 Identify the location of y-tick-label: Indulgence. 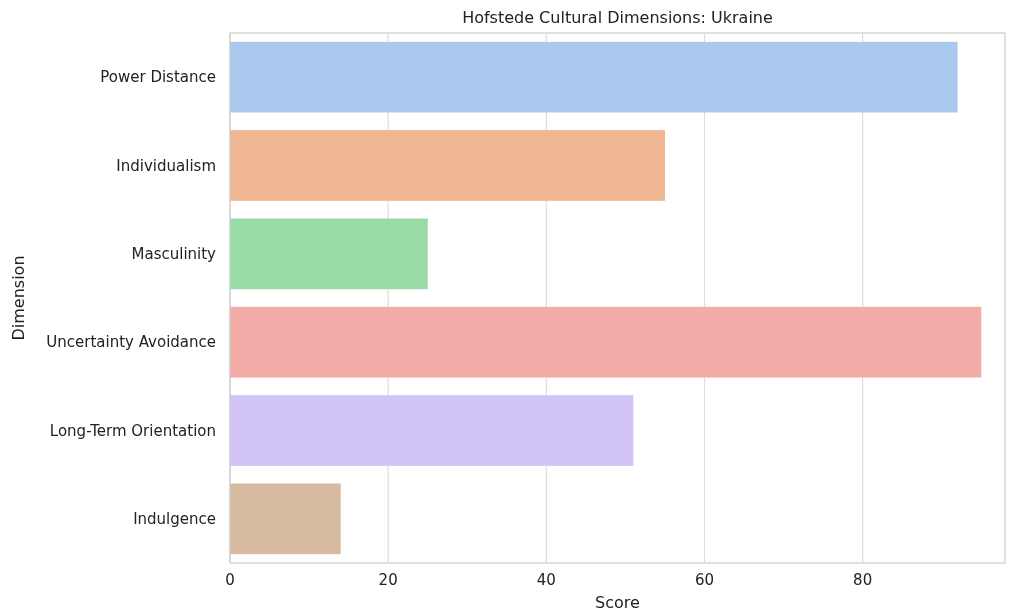
(174, 519).